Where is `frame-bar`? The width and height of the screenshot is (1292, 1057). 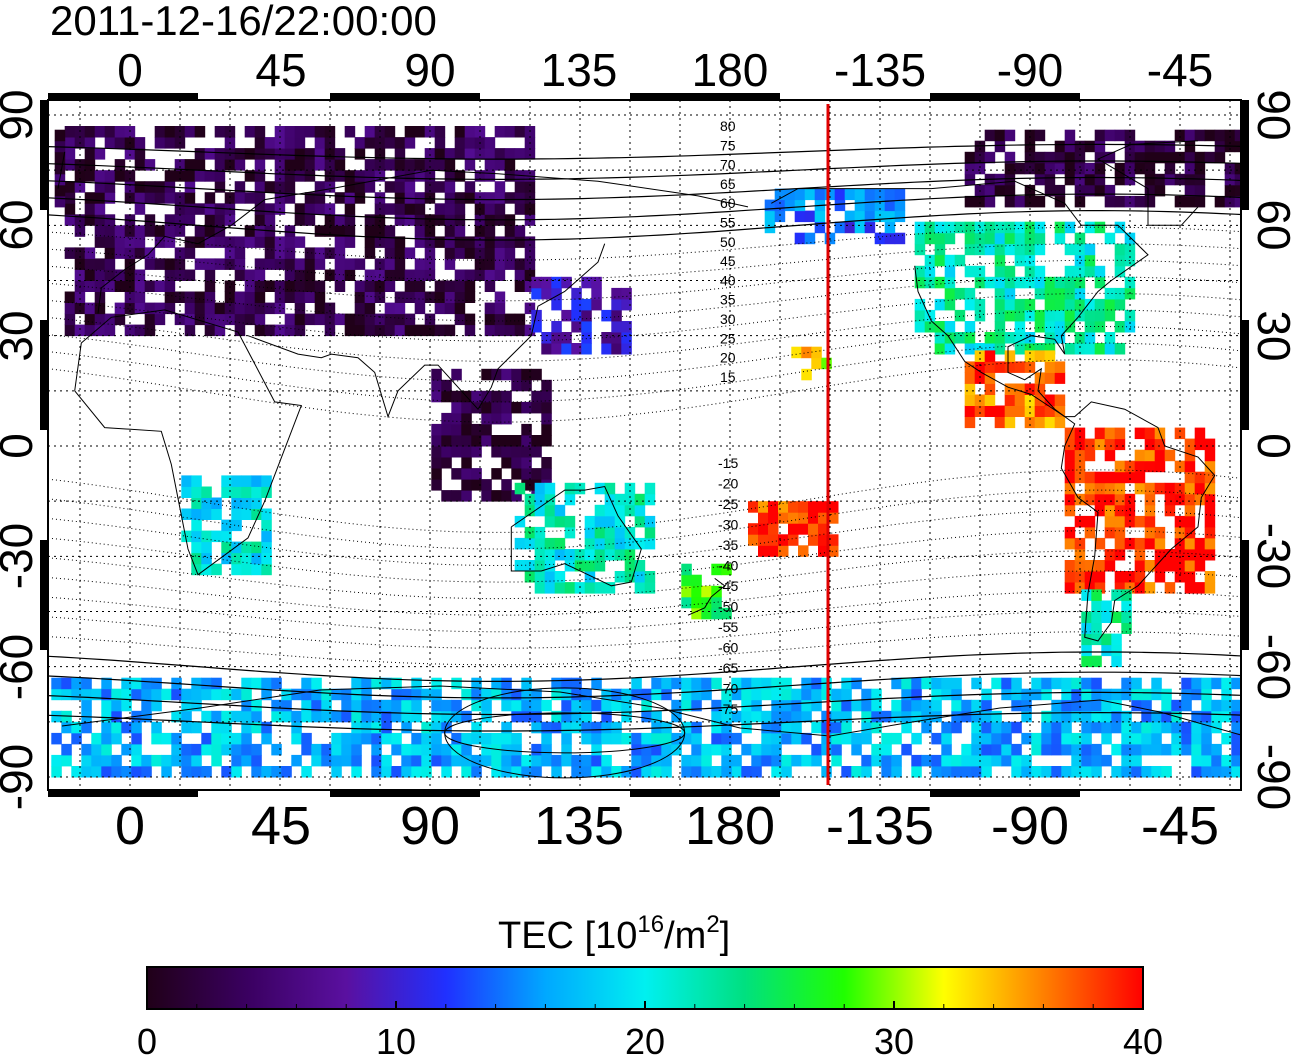 frame-bar is located at coordinates (44, 155).